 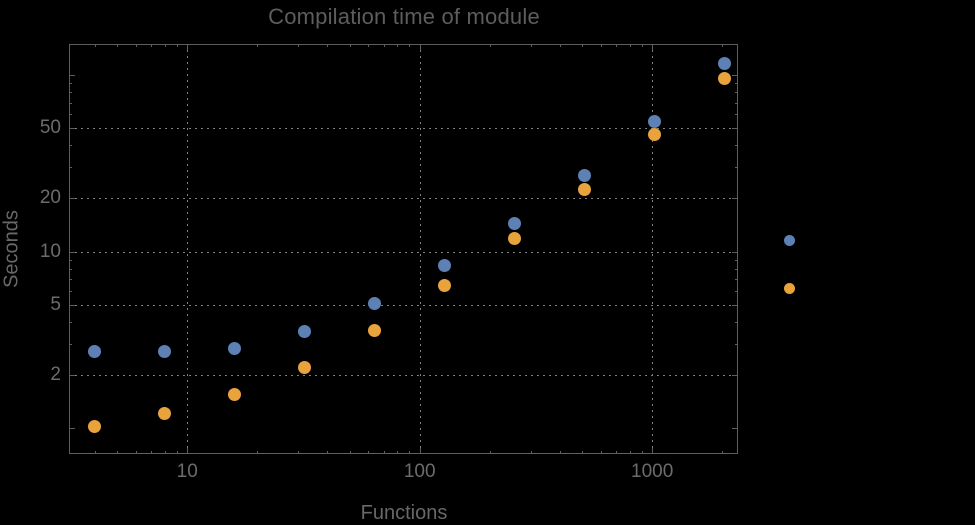 What do you see at coordinates (55, 304) in the screenshot?
I see `y-tick-label: 5` at bounding box center [55, 304].